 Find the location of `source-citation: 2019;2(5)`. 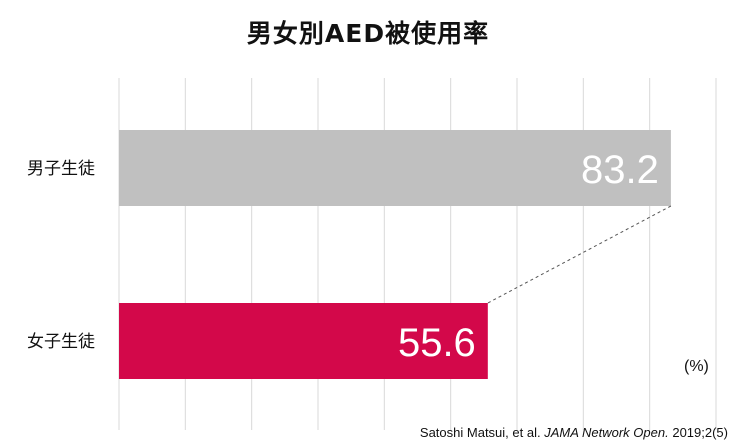

source-citation: 2019;2(5) is located at coordinates (700, 432).